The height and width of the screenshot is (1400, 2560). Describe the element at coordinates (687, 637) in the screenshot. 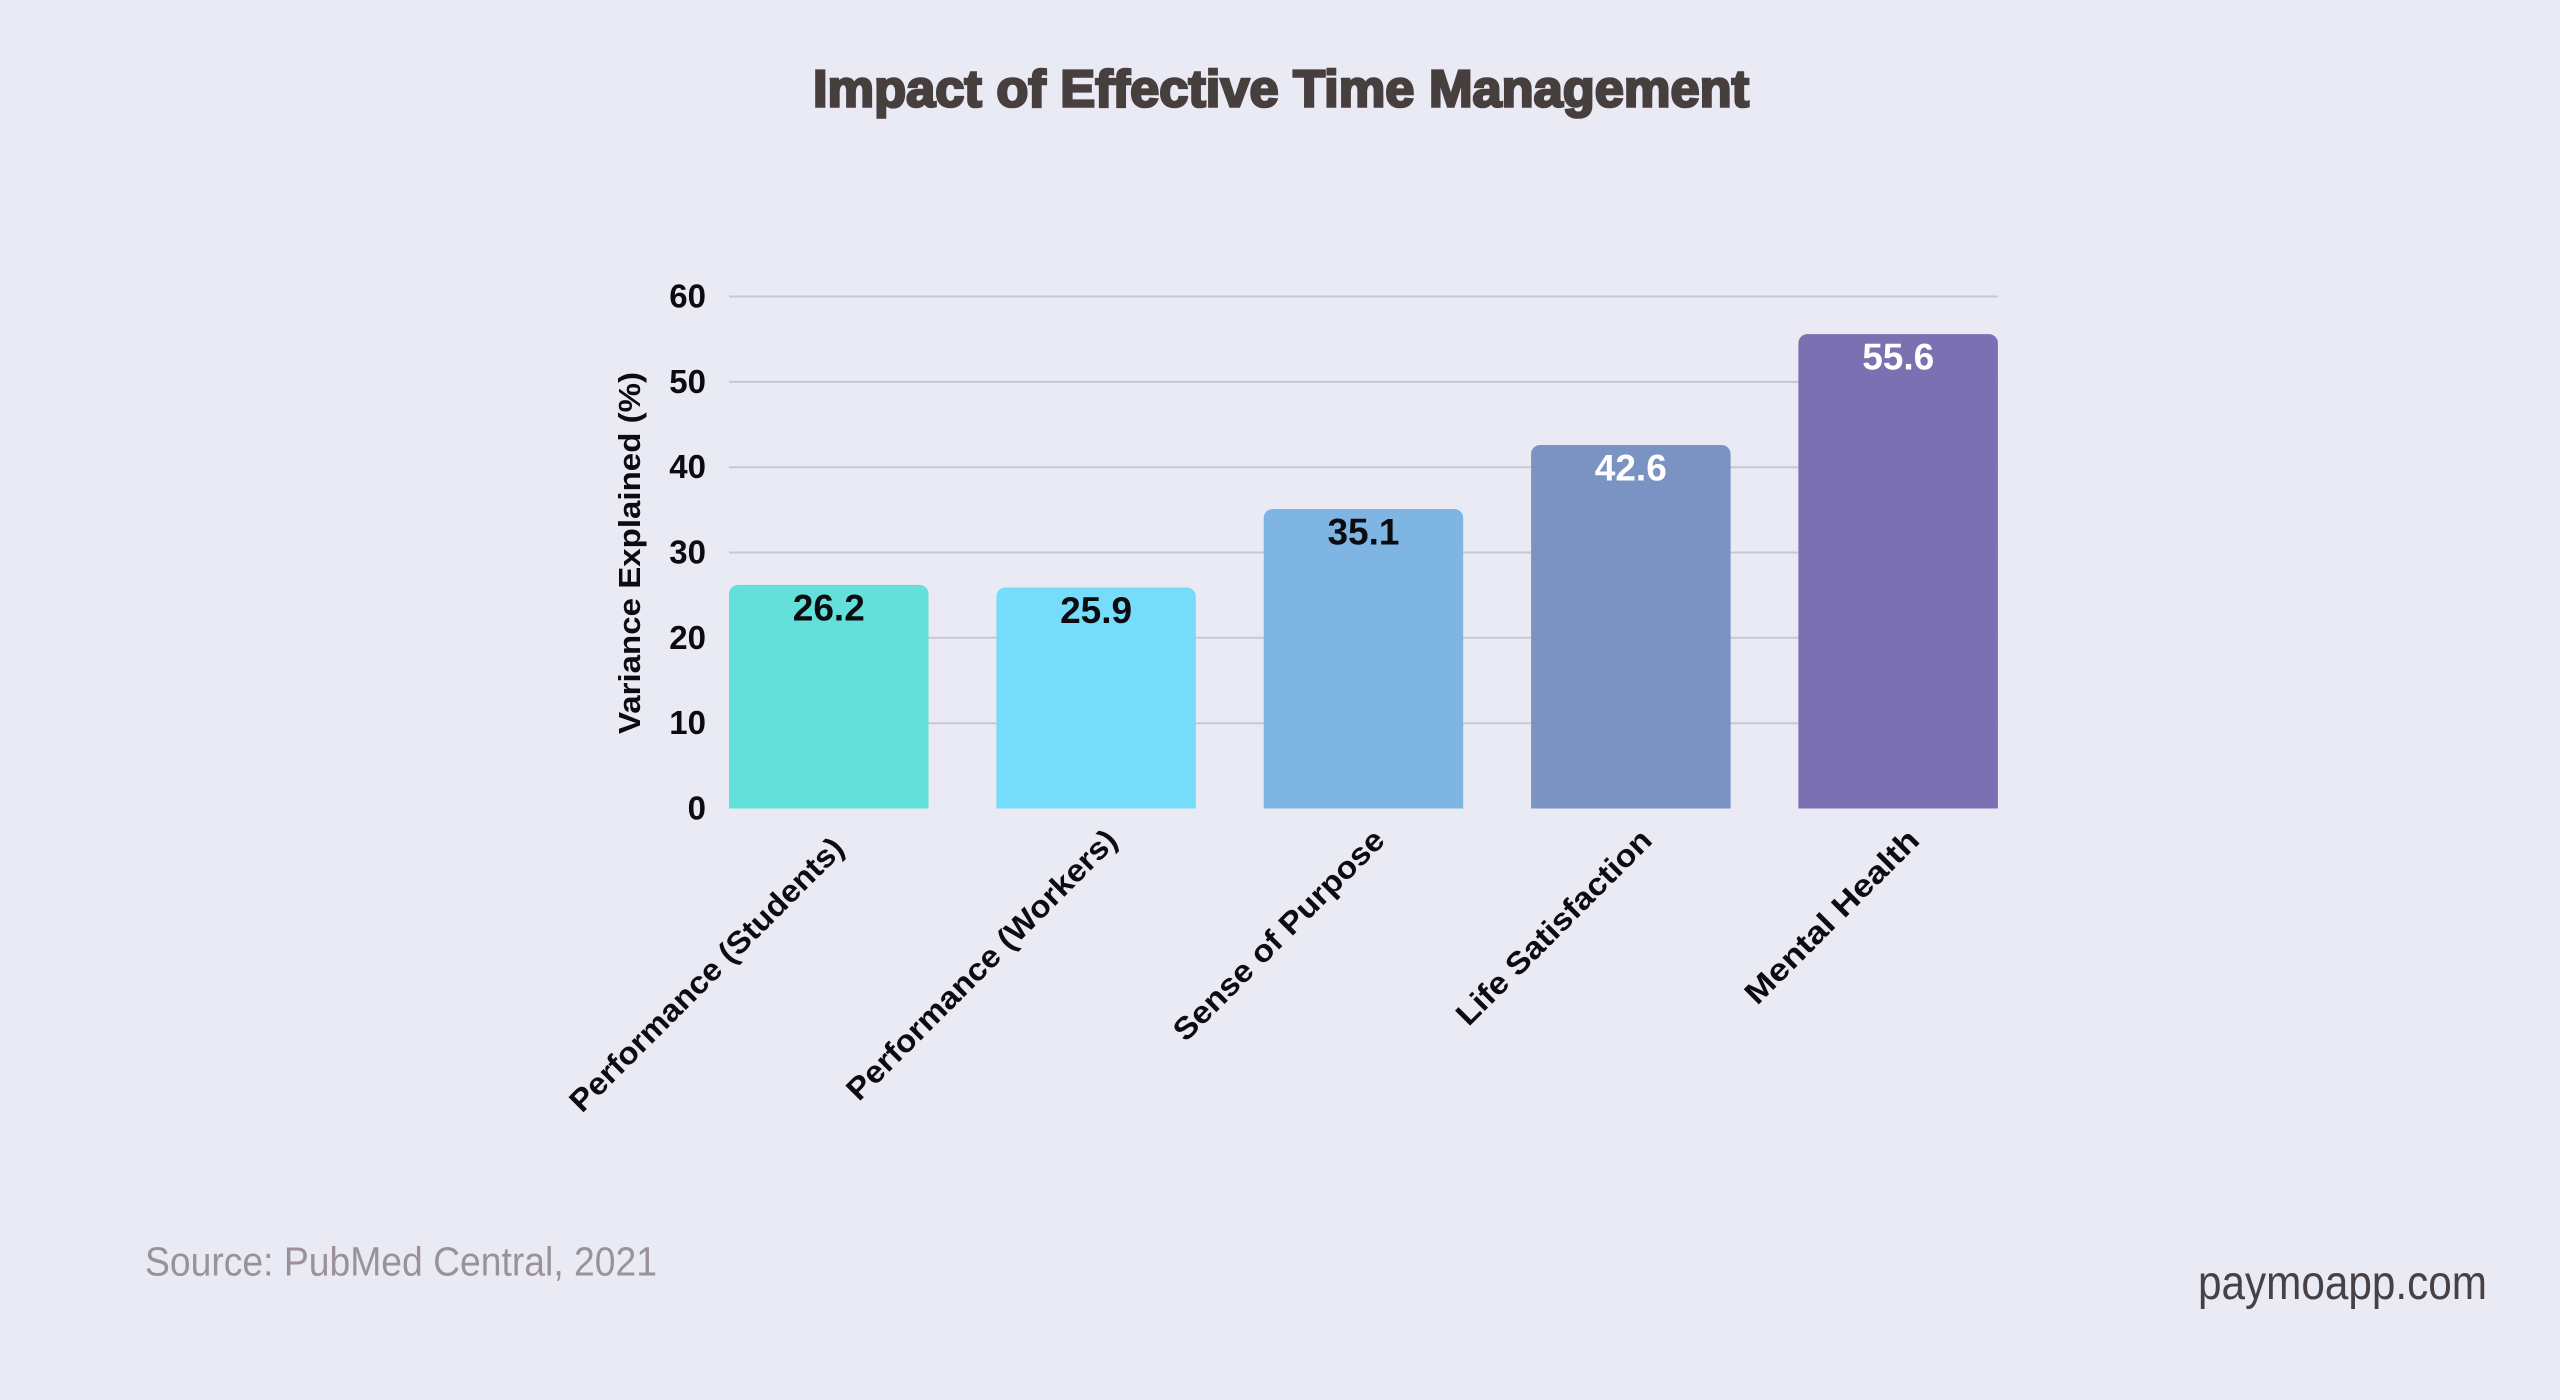

I see `svg-text: 20` at that location.